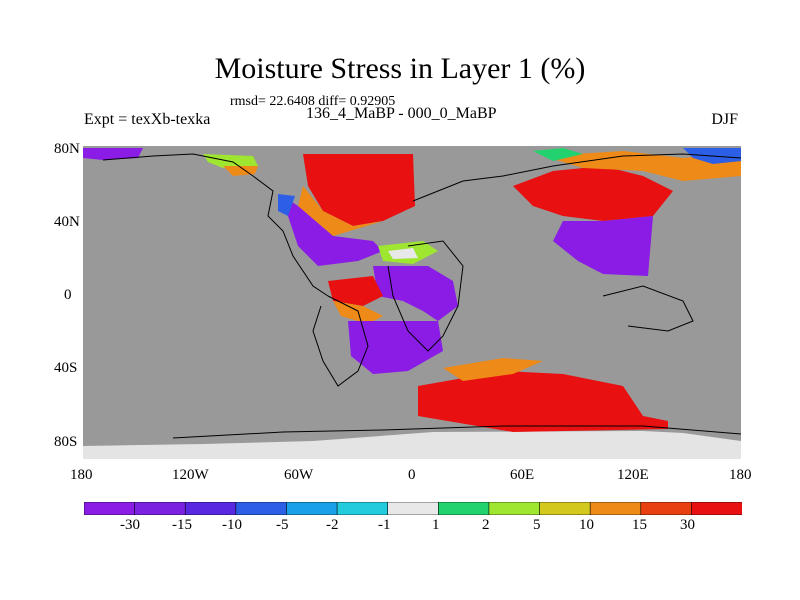 This screenshot has height=600, width=800. What do you see at coordinates (66, 368) in the screenshot?
I see `lat-label: 40S` at bounding box center [66, 368].